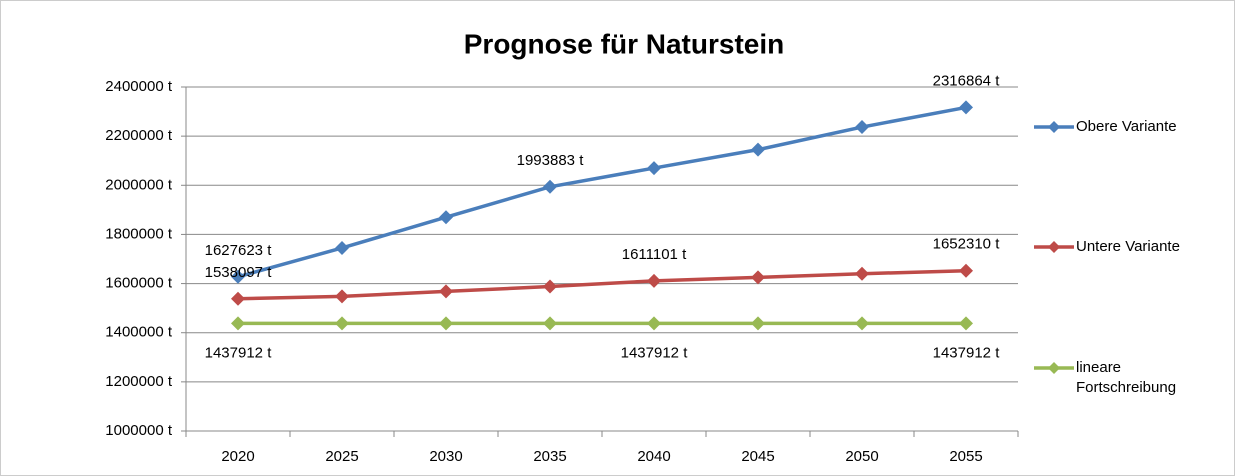 The width and height of the screenshot is (1235, 476). I want to click on y-tick-label: 2400000 t, so click(139, 86).